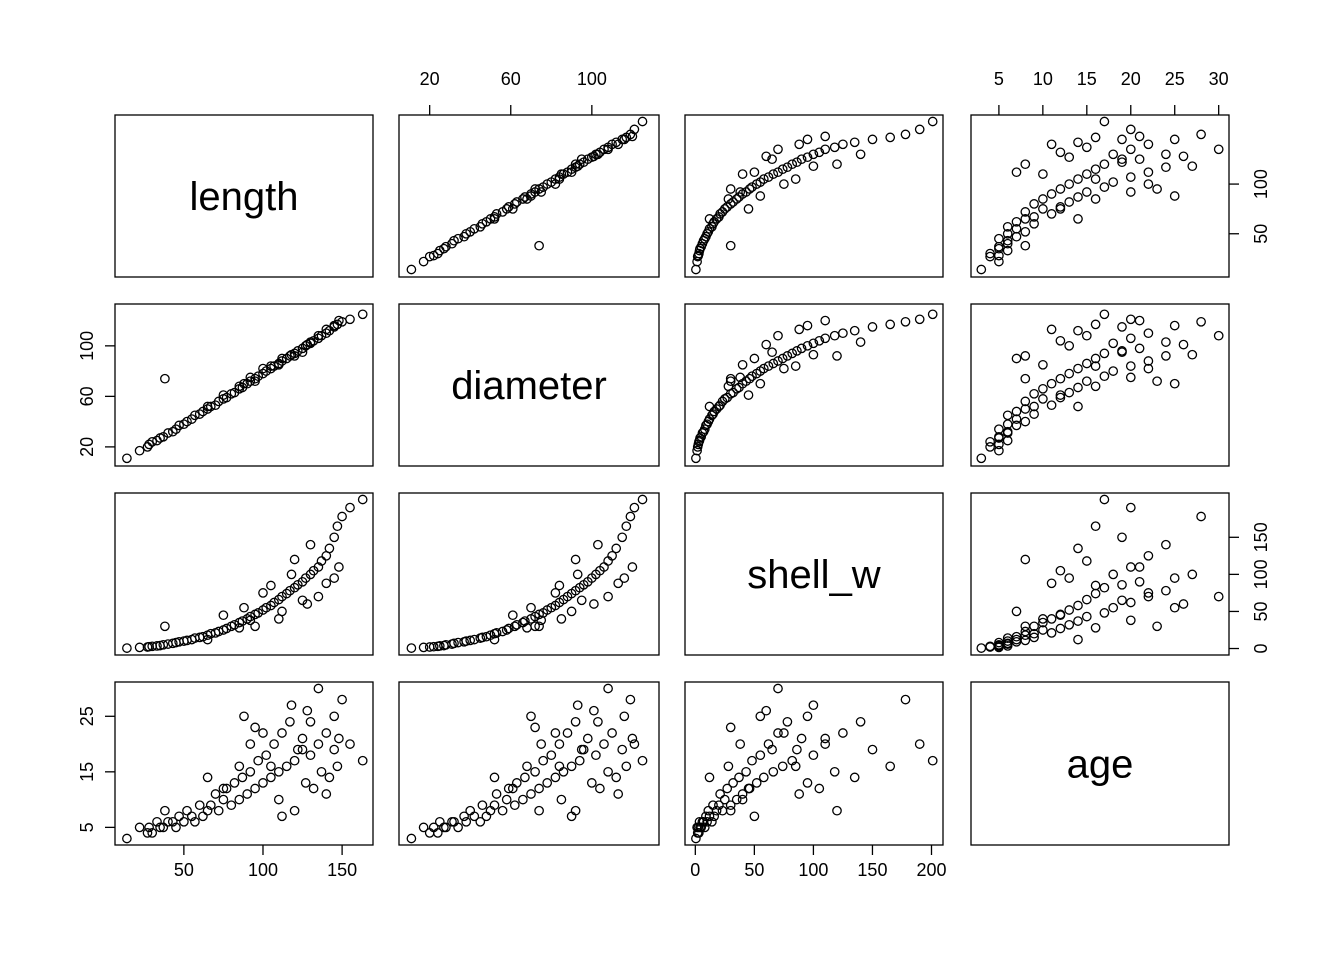 The image size is (1344, 960). Describe the element at coordinates (1131, 79) in the screenshot. I see `tick-label-top-age-20: 20` at that location.